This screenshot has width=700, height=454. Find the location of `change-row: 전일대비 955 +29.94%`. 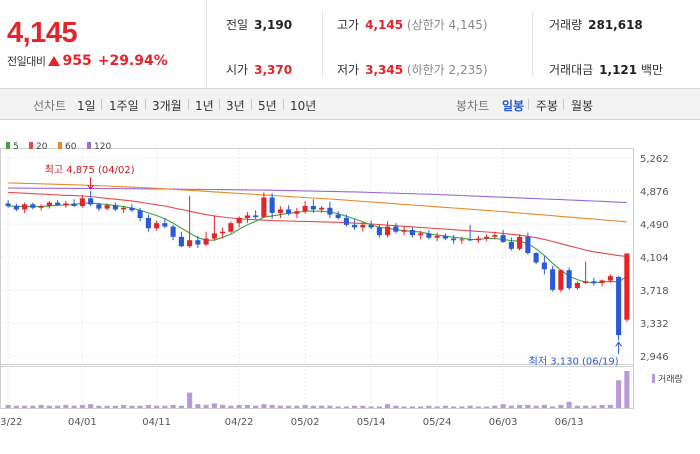

change-row: 전일대비 955 +29.94% is located at coordinates (87, 61).